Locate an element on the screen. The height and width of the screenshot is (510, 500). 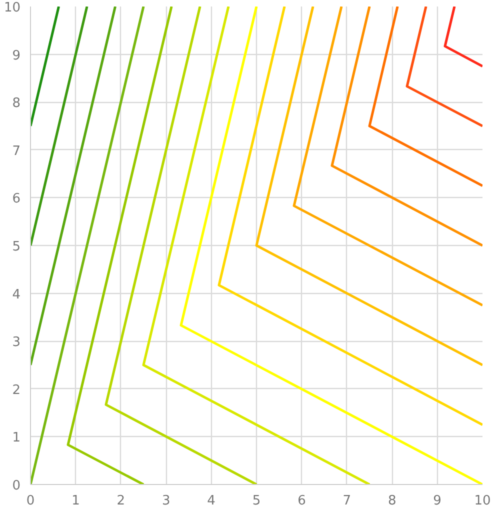
y-tick-label: 4 is located at coordinates (16, 294).